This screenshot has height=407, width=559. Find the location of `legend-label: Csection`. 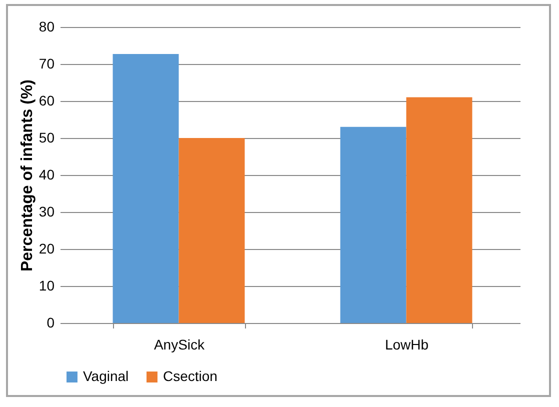

legend-label: Csection is located at coordinates (190, 376).